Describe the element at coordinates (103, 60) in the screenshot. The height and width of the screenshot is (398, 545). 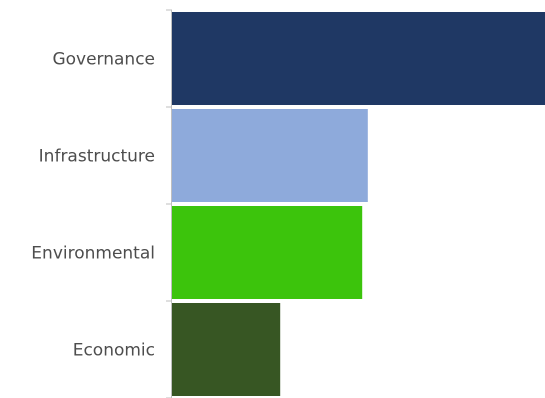
I see `category-label-governance: Governance` at that location.